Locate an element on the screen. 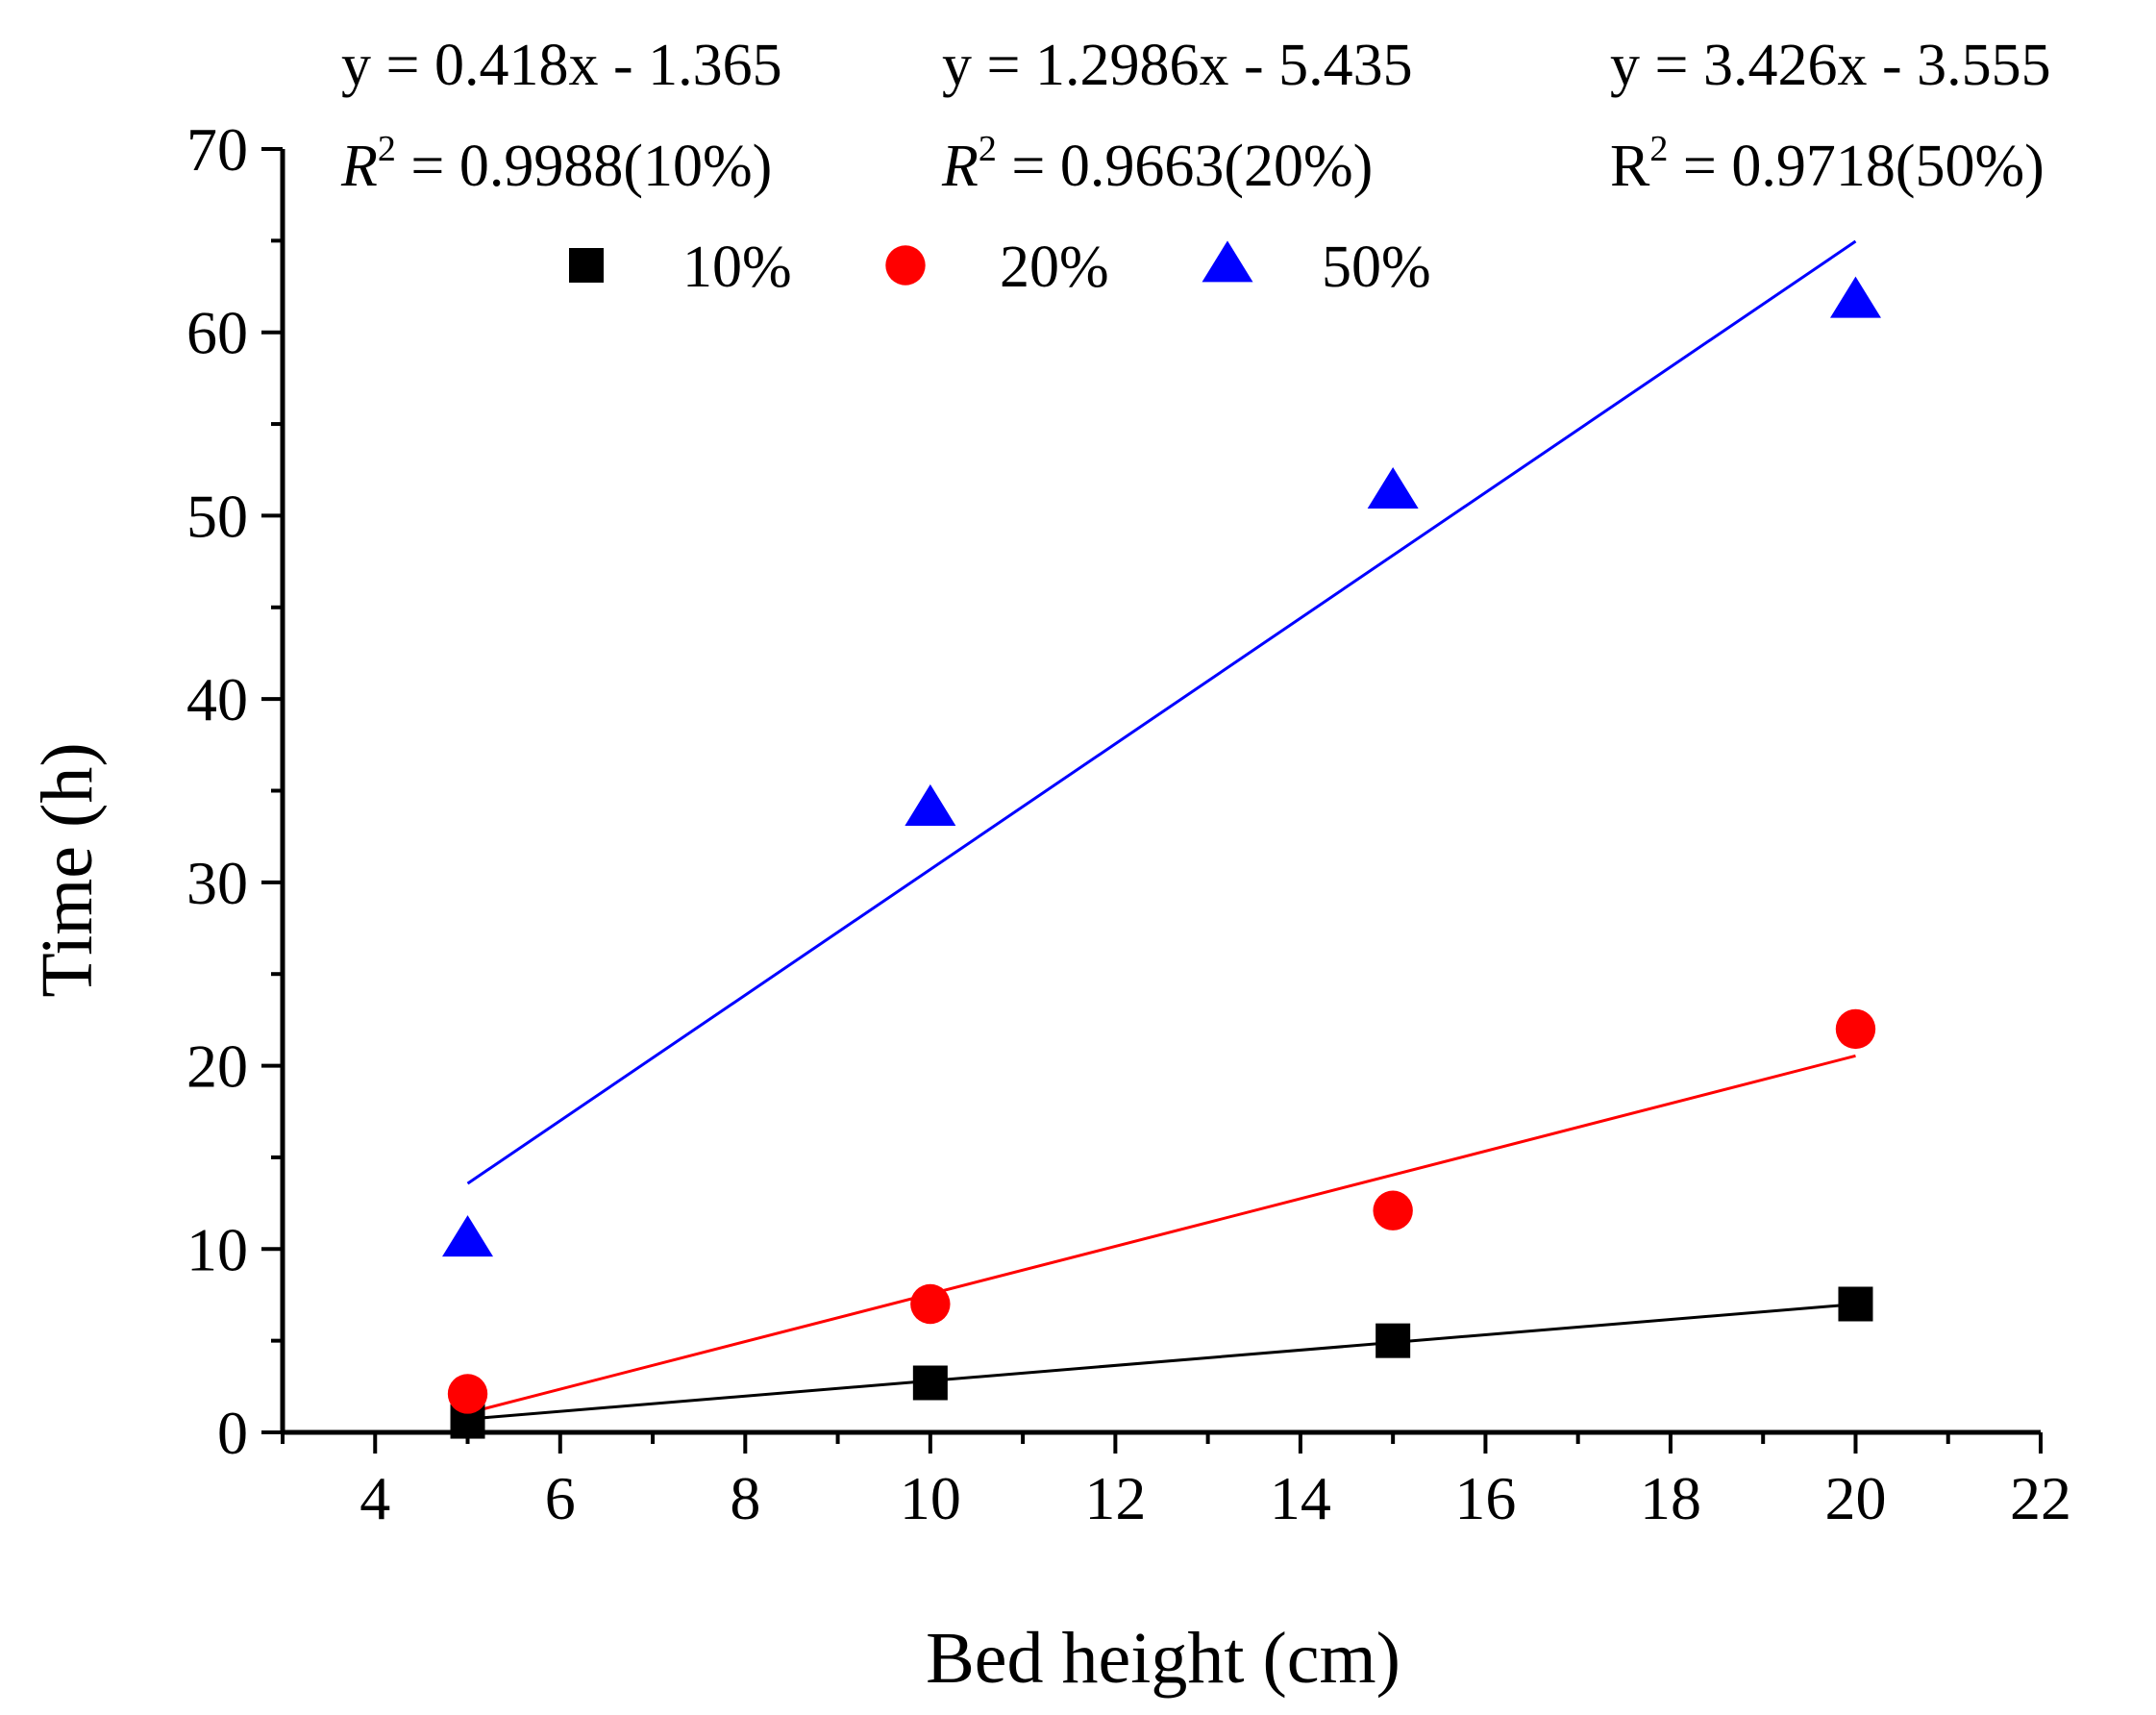 The width and height of the screenshot is (2156, 1715). y-axis-title: Time (h) is located at coordinates (67, 869).